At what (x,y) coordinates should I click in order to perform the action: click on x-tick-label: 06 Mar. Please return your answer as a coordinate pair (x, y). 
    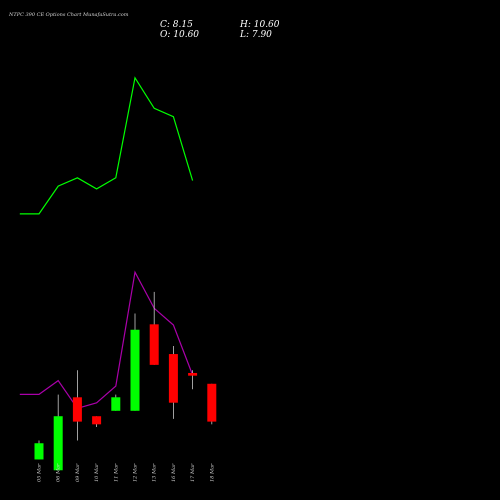
    Looking at the image, I should click on (59, 472).